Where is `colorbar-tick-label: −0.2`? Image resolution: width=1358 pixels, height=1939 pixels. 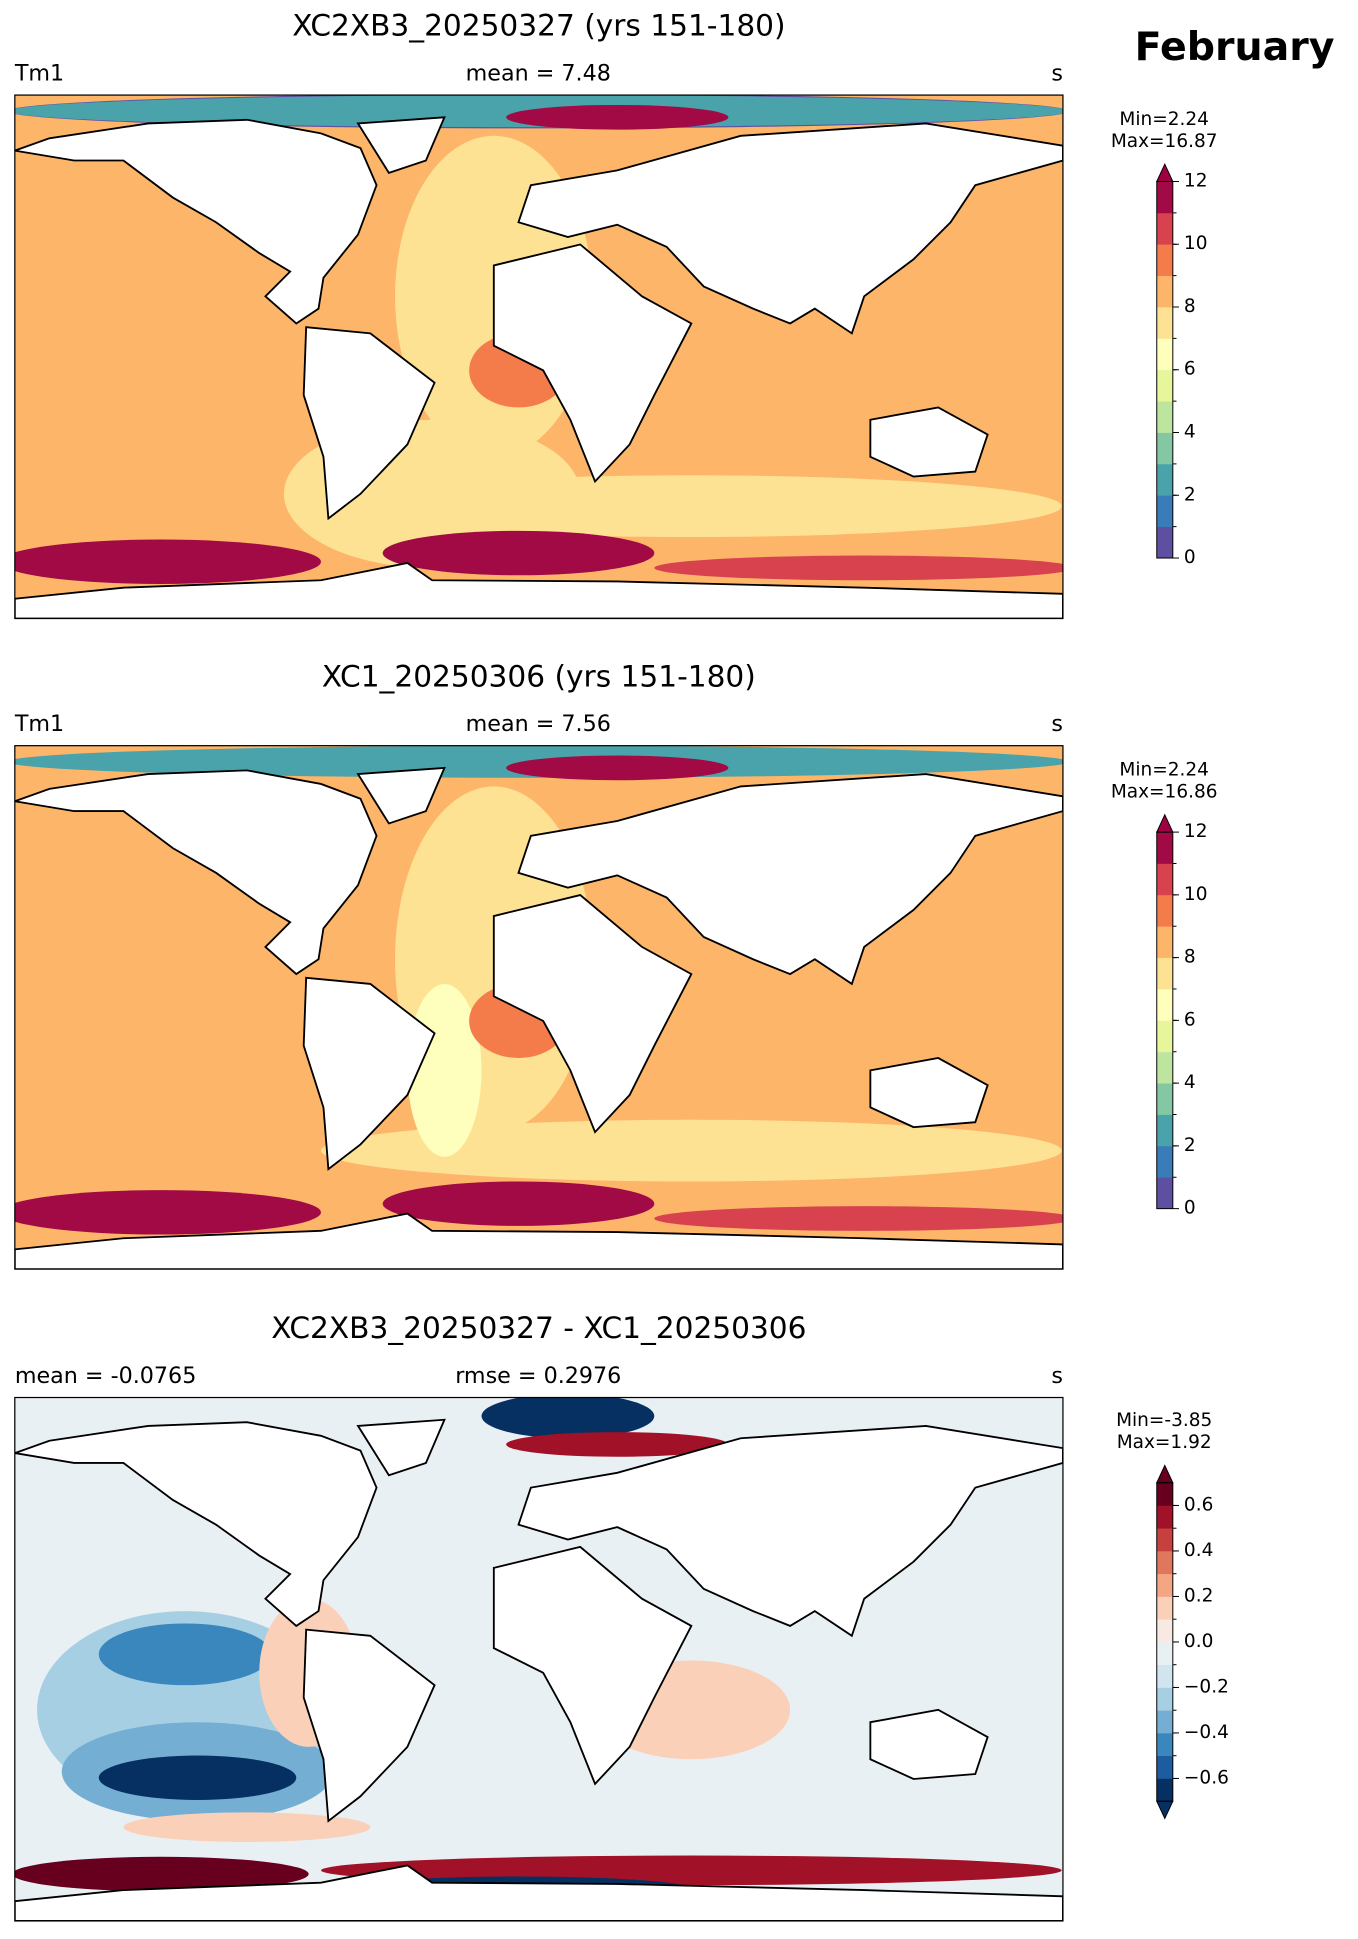 colorbar-tick-label: −0.2 is located at coordinates (1206, 1686).